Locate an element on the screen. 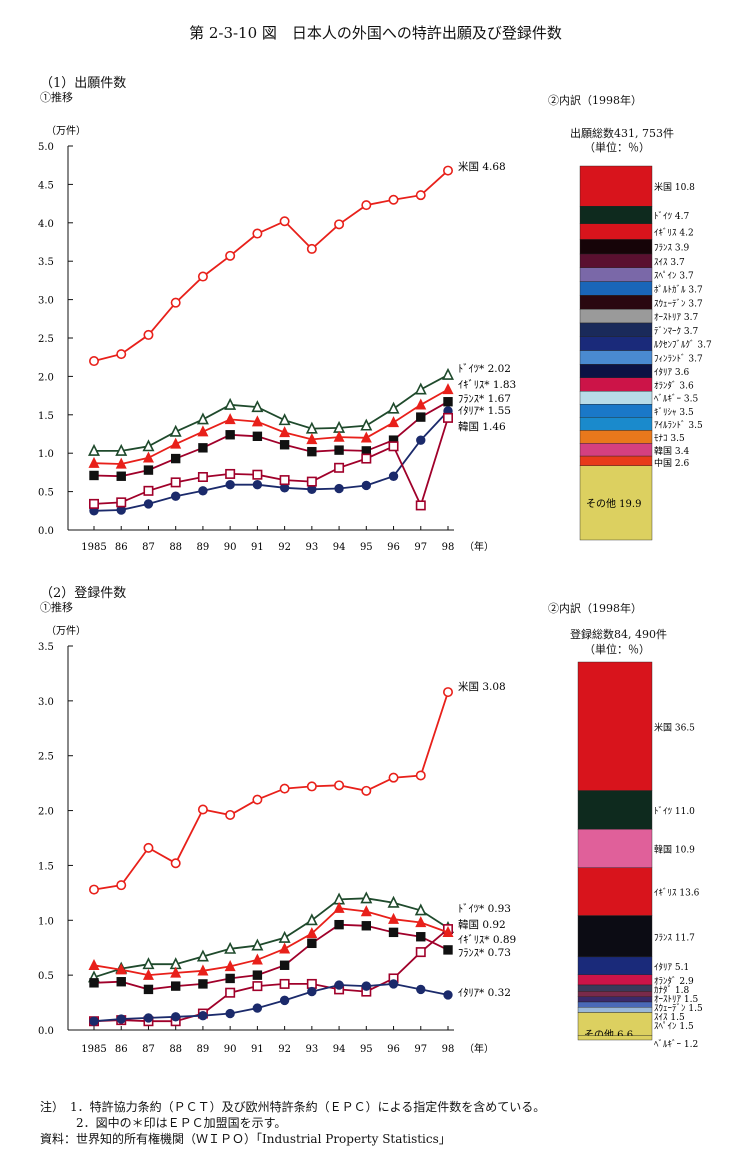 Image resolution: width=751 pixels, height=1175 pixels. x-tick-label: 96 is located at coordinates (393, 1049).